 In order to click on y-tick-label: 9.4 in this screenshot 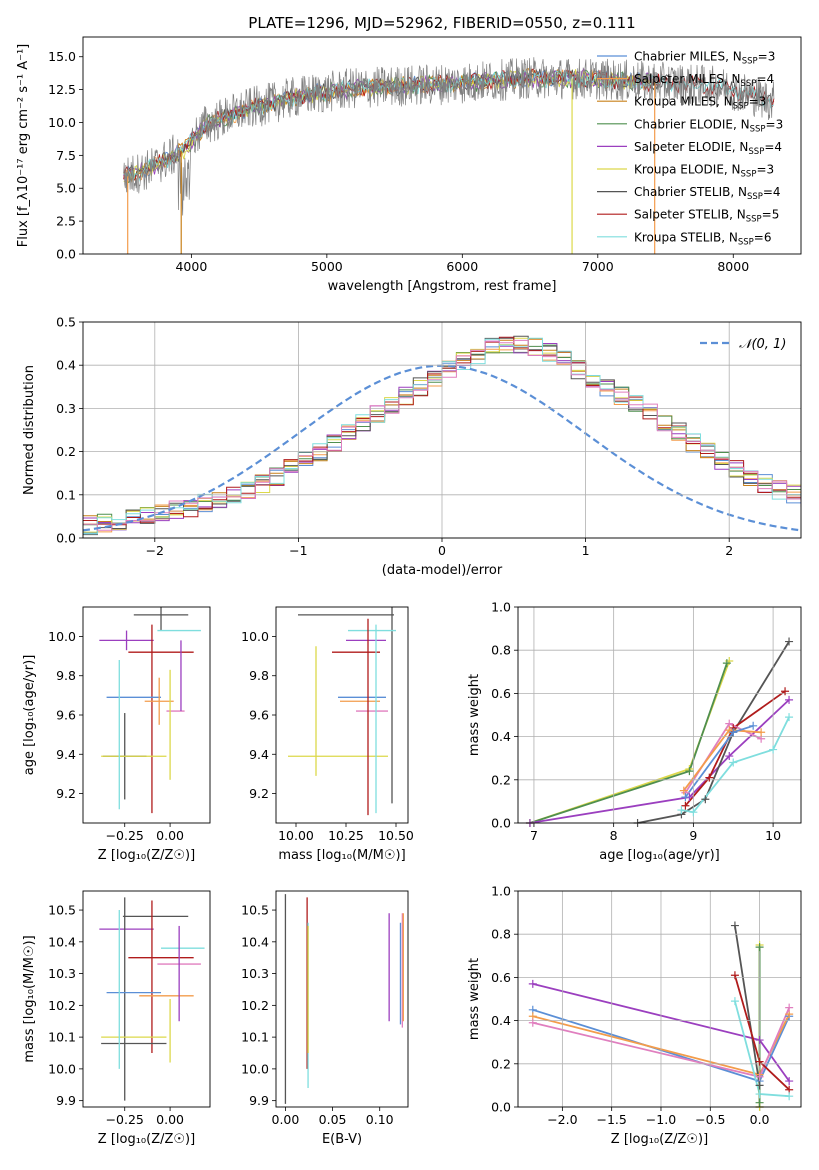, I will do `click(66, 754)`.